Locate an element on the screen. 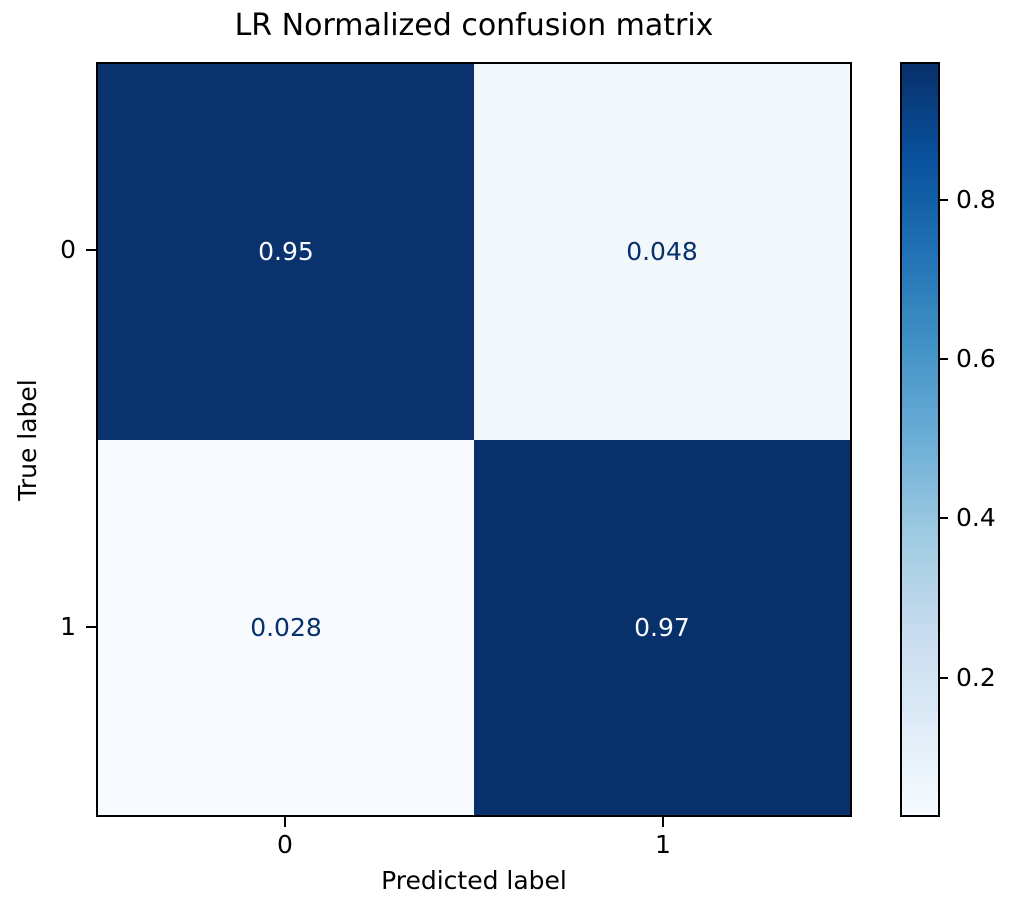 This screenshot has height=922, width=1023. cell-value: 0.048 is located at coordinates (662, 252).